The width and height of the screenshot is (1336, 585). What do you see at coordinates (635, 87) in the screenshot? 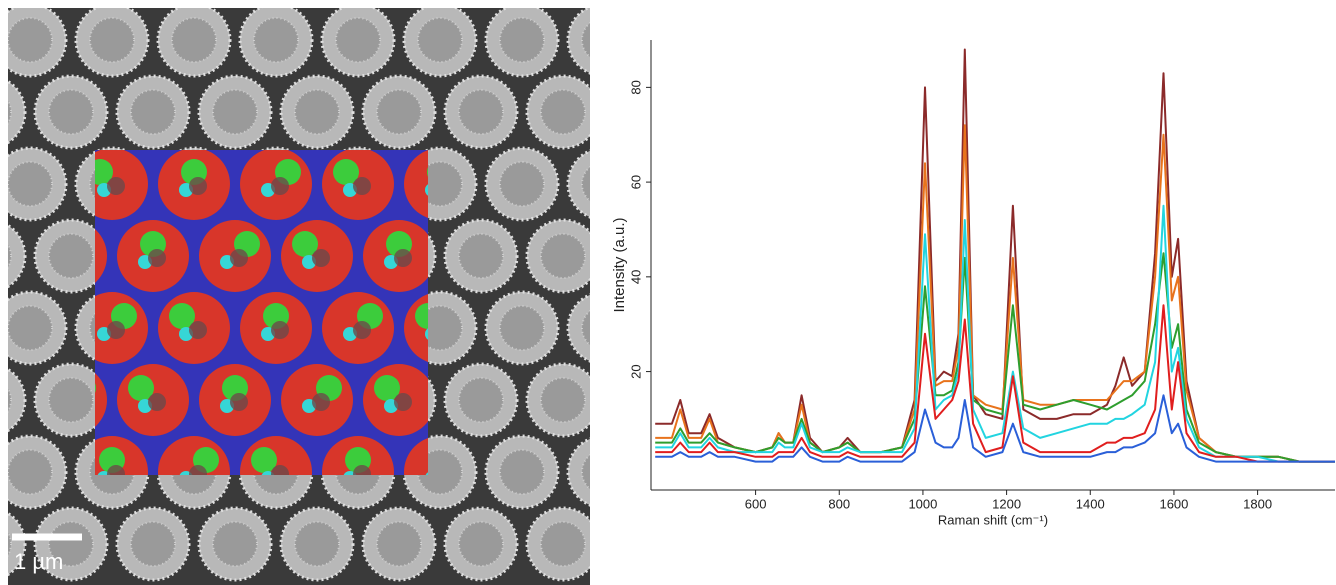
I see `y-tick-label: 80` at bounding box center [635, 87].